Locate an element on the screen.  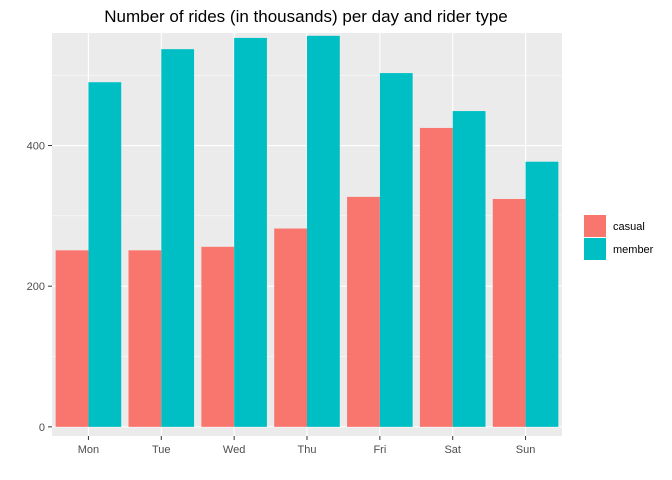
legend-key-casual is located at coordinates (595, 226).